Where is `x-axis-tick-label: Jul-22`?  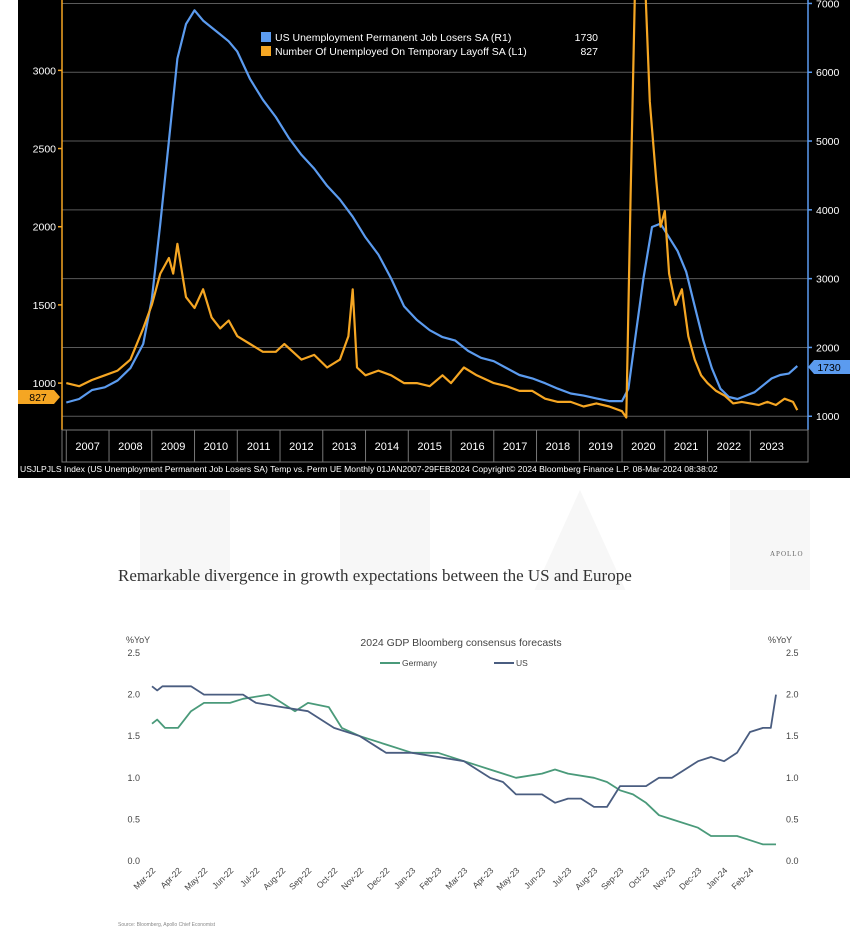
x-axis-tick-label: Jul-22 is located at coordinates (250, 877).